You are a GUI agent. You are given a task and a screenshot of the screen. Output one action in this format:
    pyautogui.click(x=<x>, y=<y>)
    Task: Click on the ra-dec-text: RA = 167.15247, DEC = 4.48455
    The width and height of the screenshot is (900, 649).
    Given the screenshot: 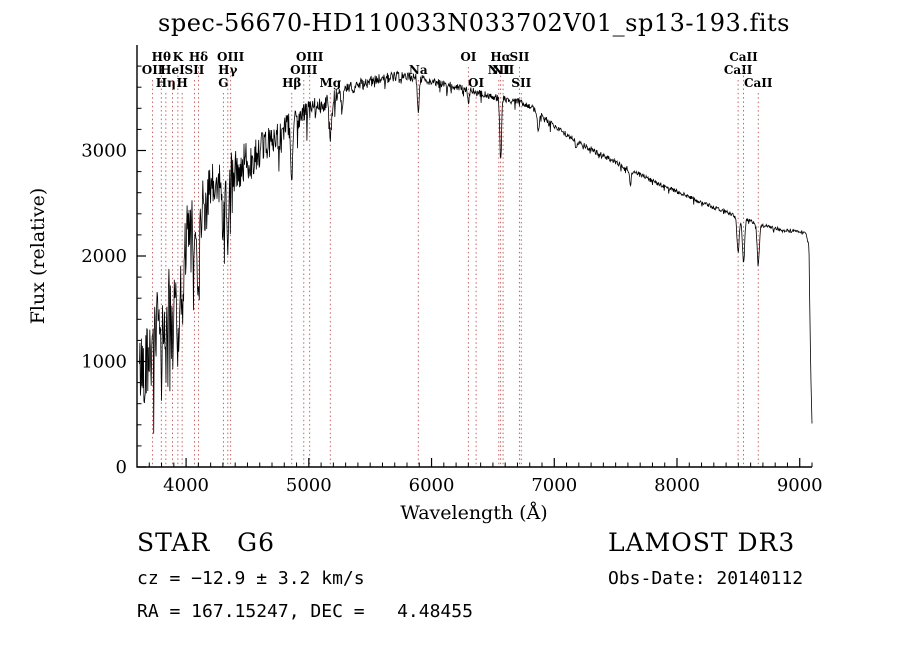 What is the action you would take?
    pyautogui.click(x=305, y=611)
    